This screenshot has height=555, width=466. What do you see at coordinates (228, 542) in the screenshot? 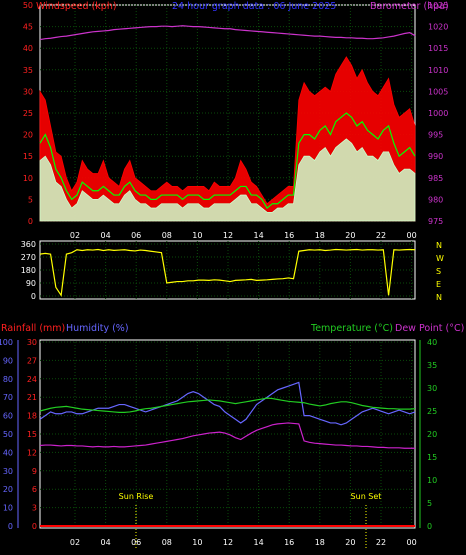
I see `temp-x-tick-label: 12` at bounding box center [228, 542].